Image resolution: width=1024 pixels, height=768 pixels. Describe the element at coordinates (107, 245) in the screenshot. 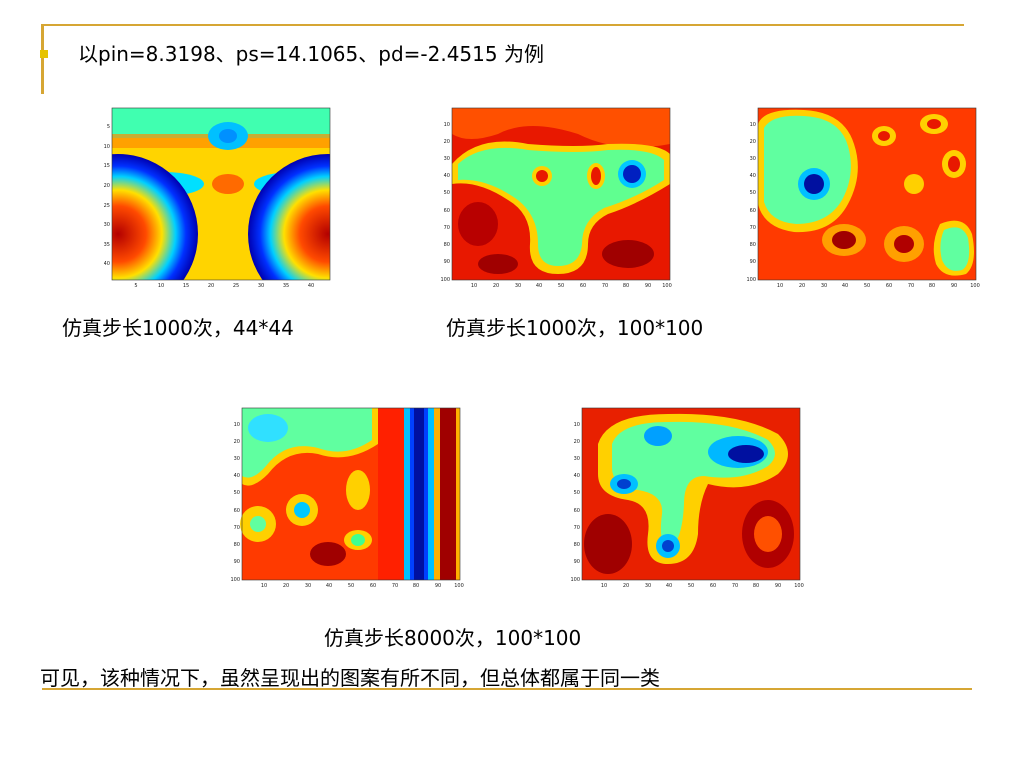

I see `y-tick-label: 35` at that location.